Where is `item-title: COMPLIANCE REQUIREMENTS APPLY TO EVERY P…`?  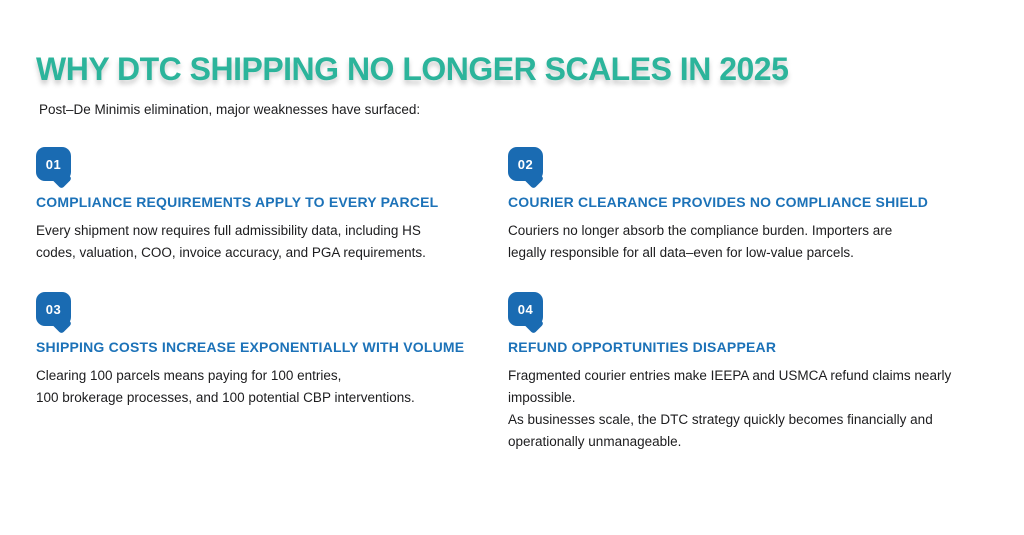 item-title: COMPLIANCE REQUIREMENTS APPLY TO EVERY P… is located at coordinates (237, 202).